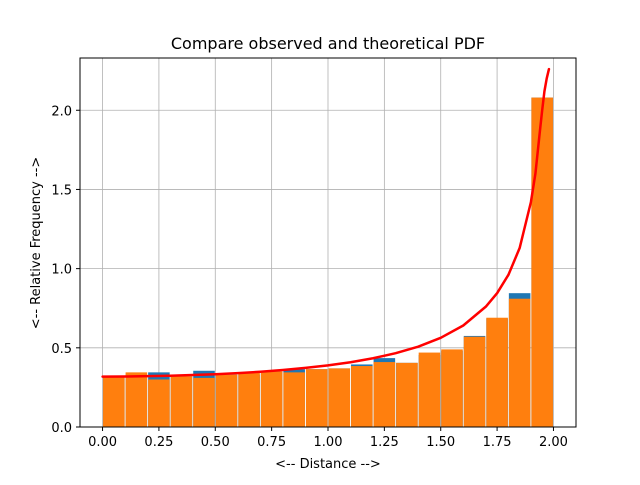  What do you see at coordinates (215, 442) in the screenshot?
I see `x-tick-label-2: 0.50` at bounding box center [215, 442].